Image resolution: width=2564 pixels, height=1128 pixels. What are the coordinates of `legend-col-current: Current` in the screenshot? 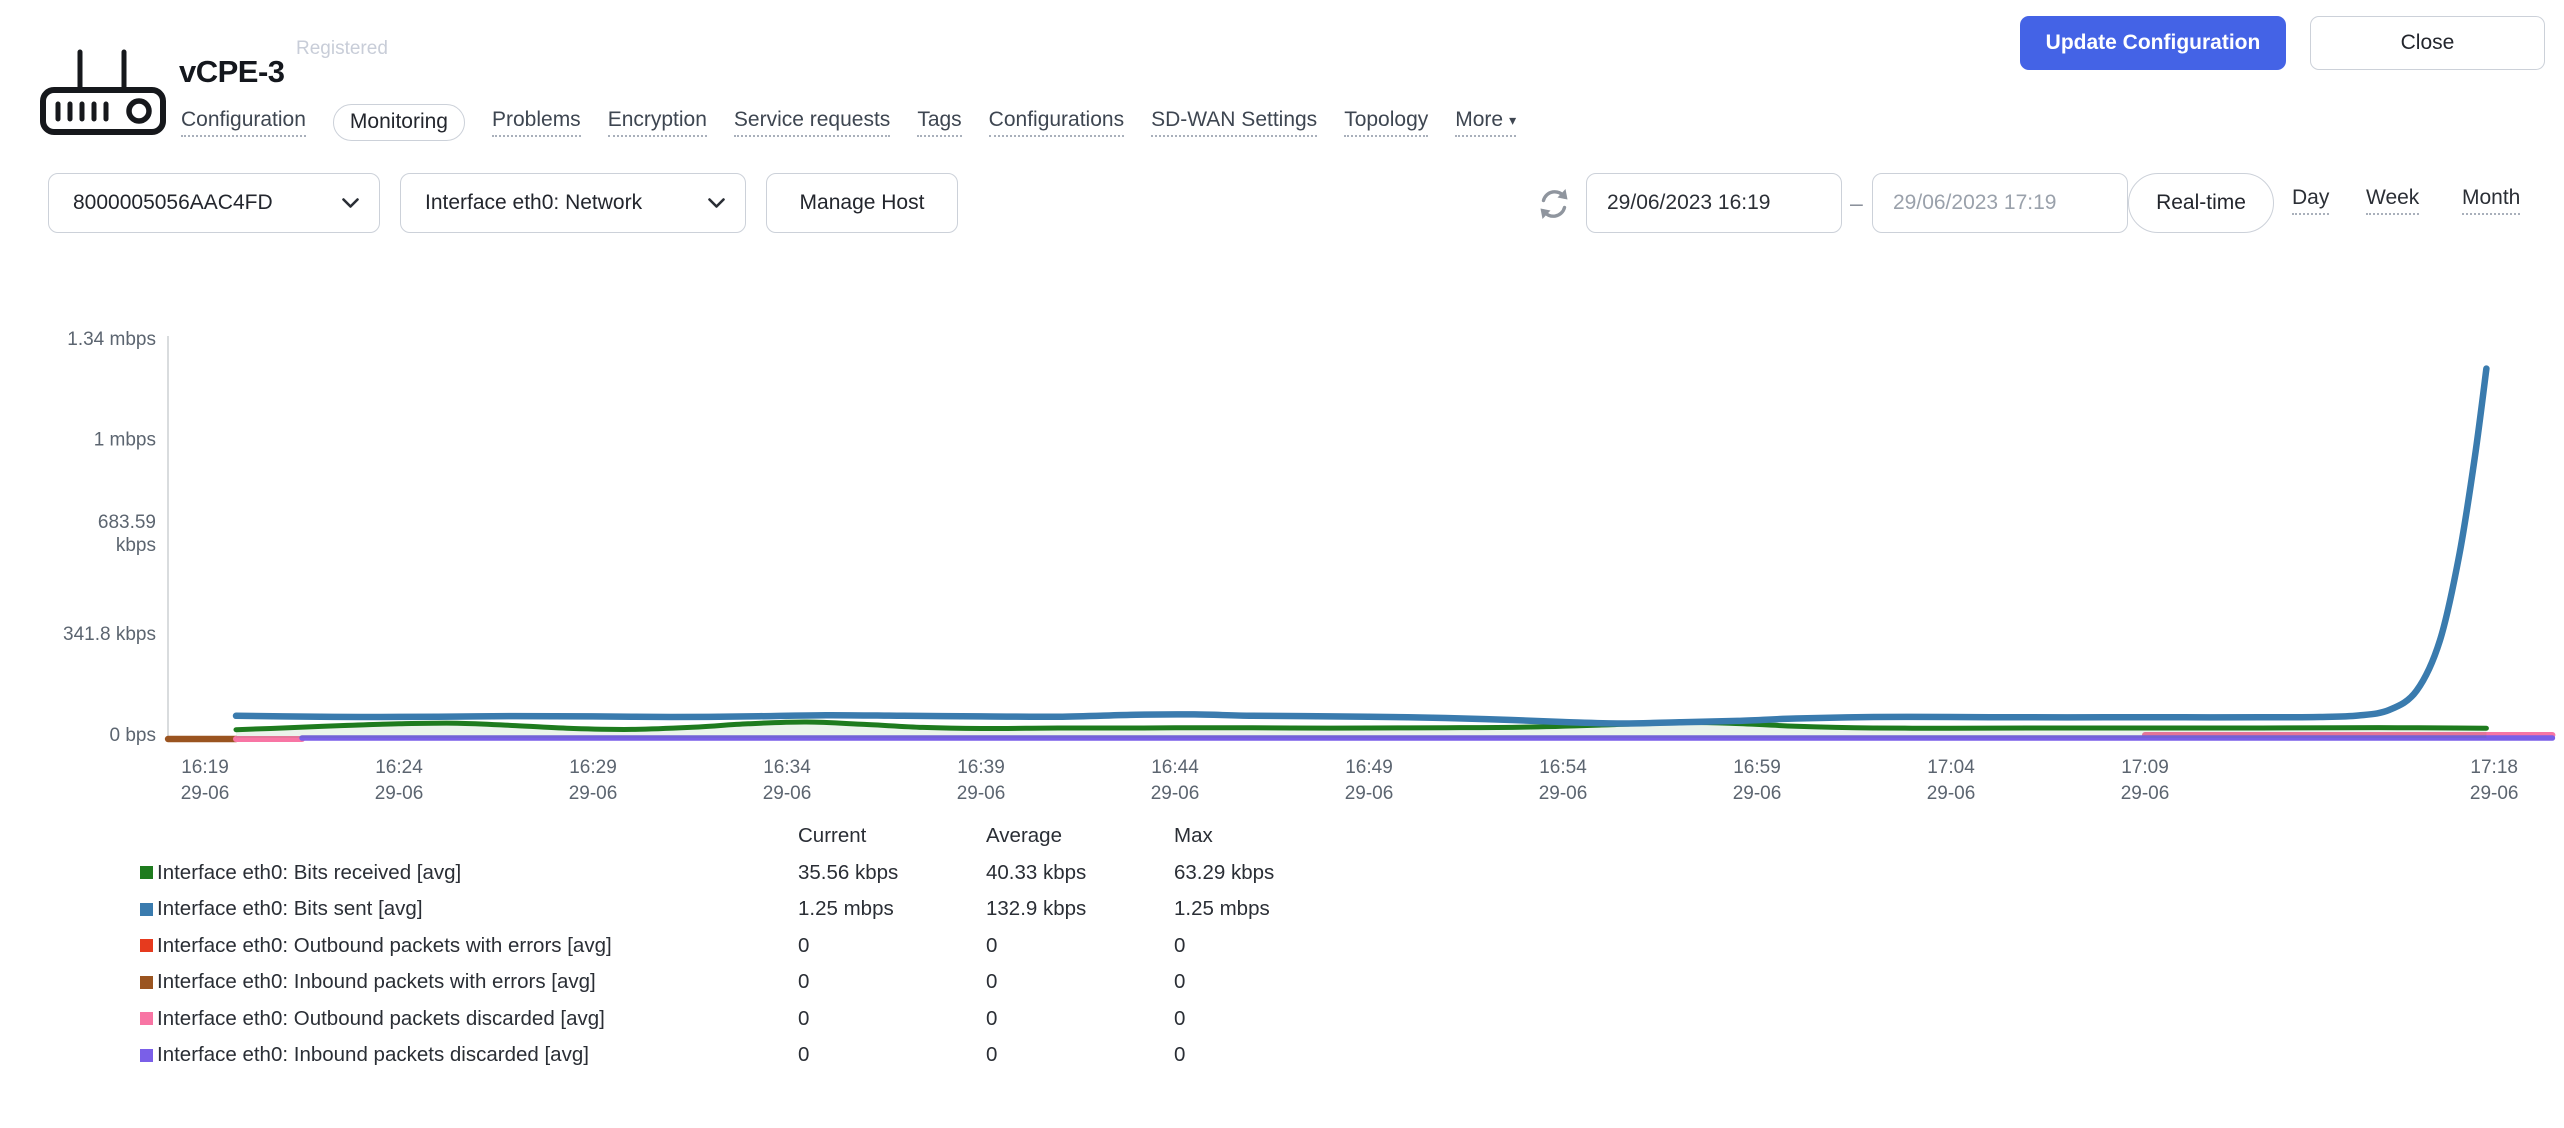 It's located at (832, 836).